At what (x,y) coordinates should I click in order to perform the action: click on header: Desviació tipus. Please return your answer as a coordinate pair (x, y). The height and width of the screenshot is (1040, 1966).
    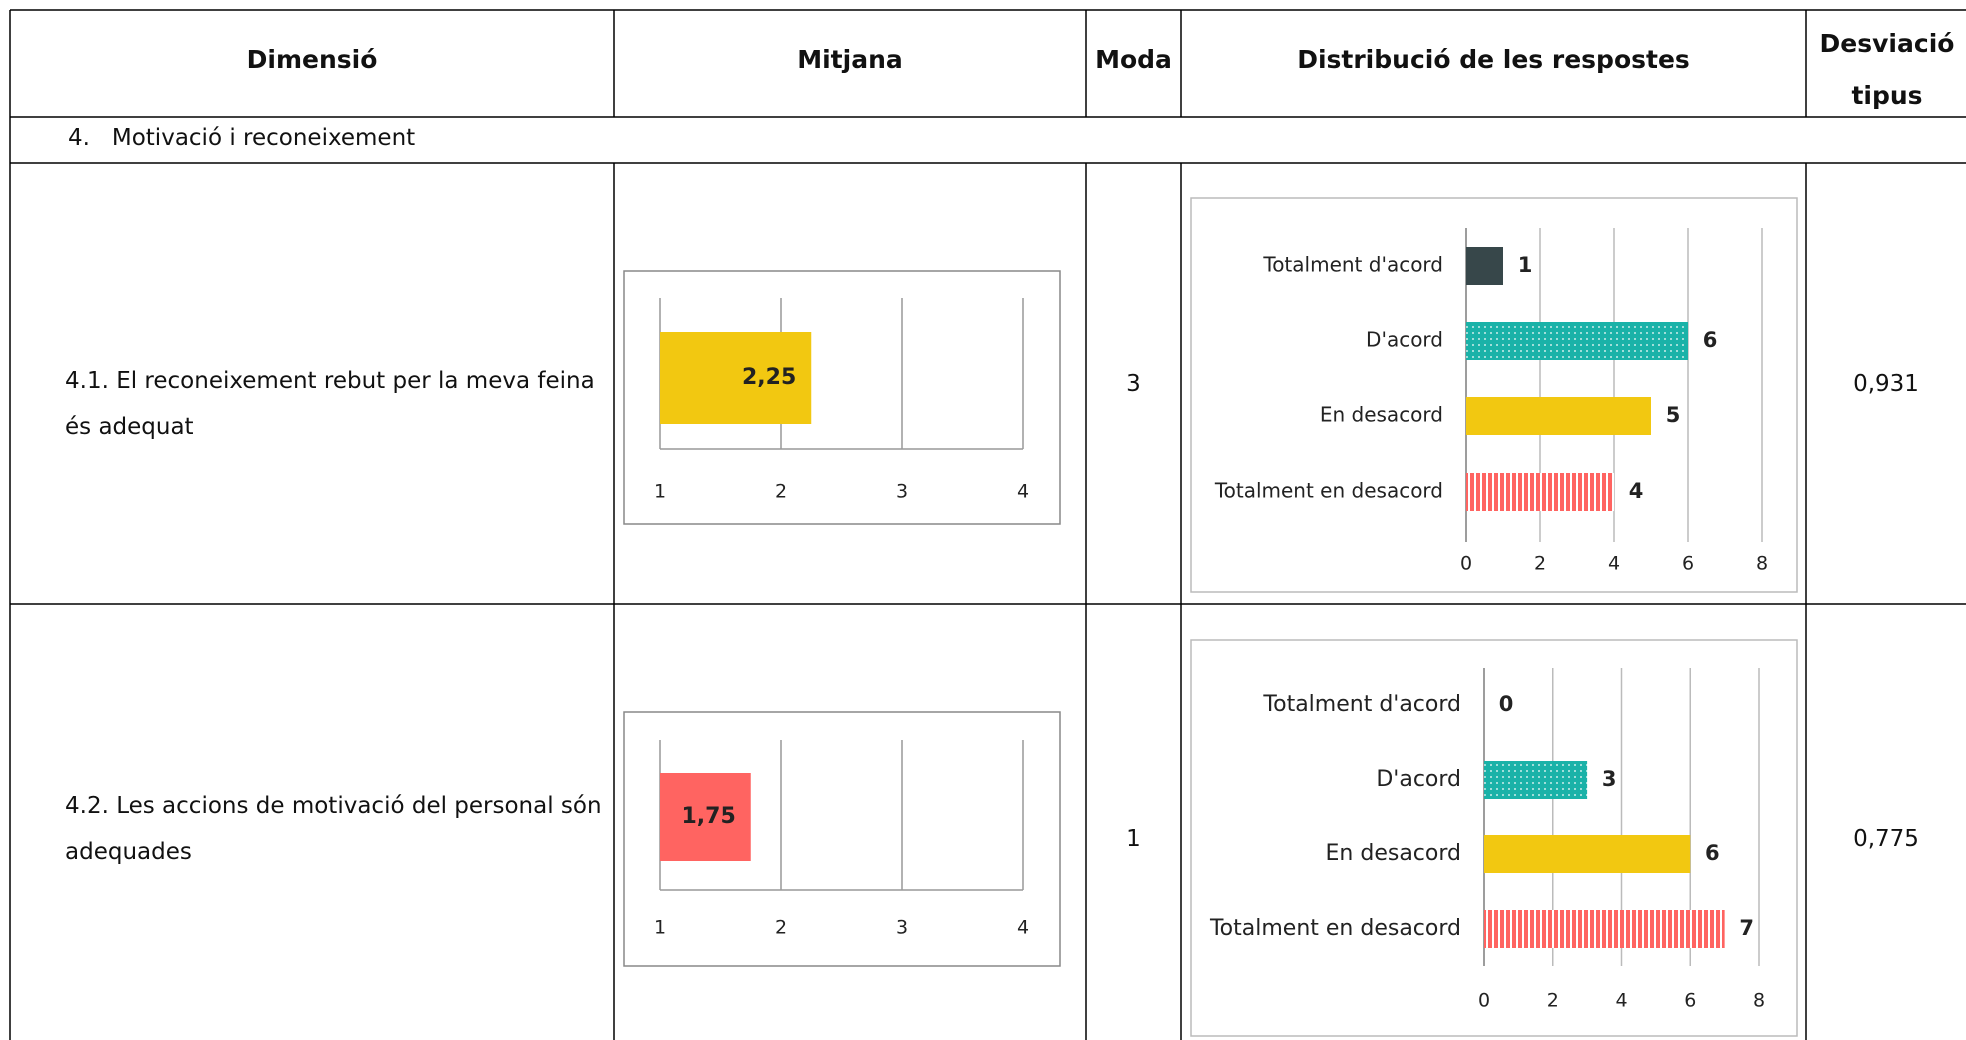
    Looking at the image, I should click on (1887, 69).